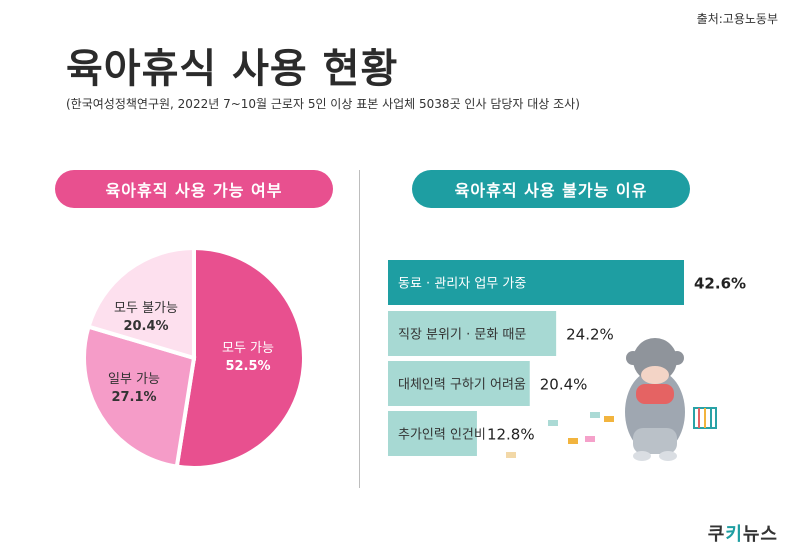  Describe the element at coordinates (720, 284) in the screenshot. I see `bar-value-label-0: 42.6%` at that location.